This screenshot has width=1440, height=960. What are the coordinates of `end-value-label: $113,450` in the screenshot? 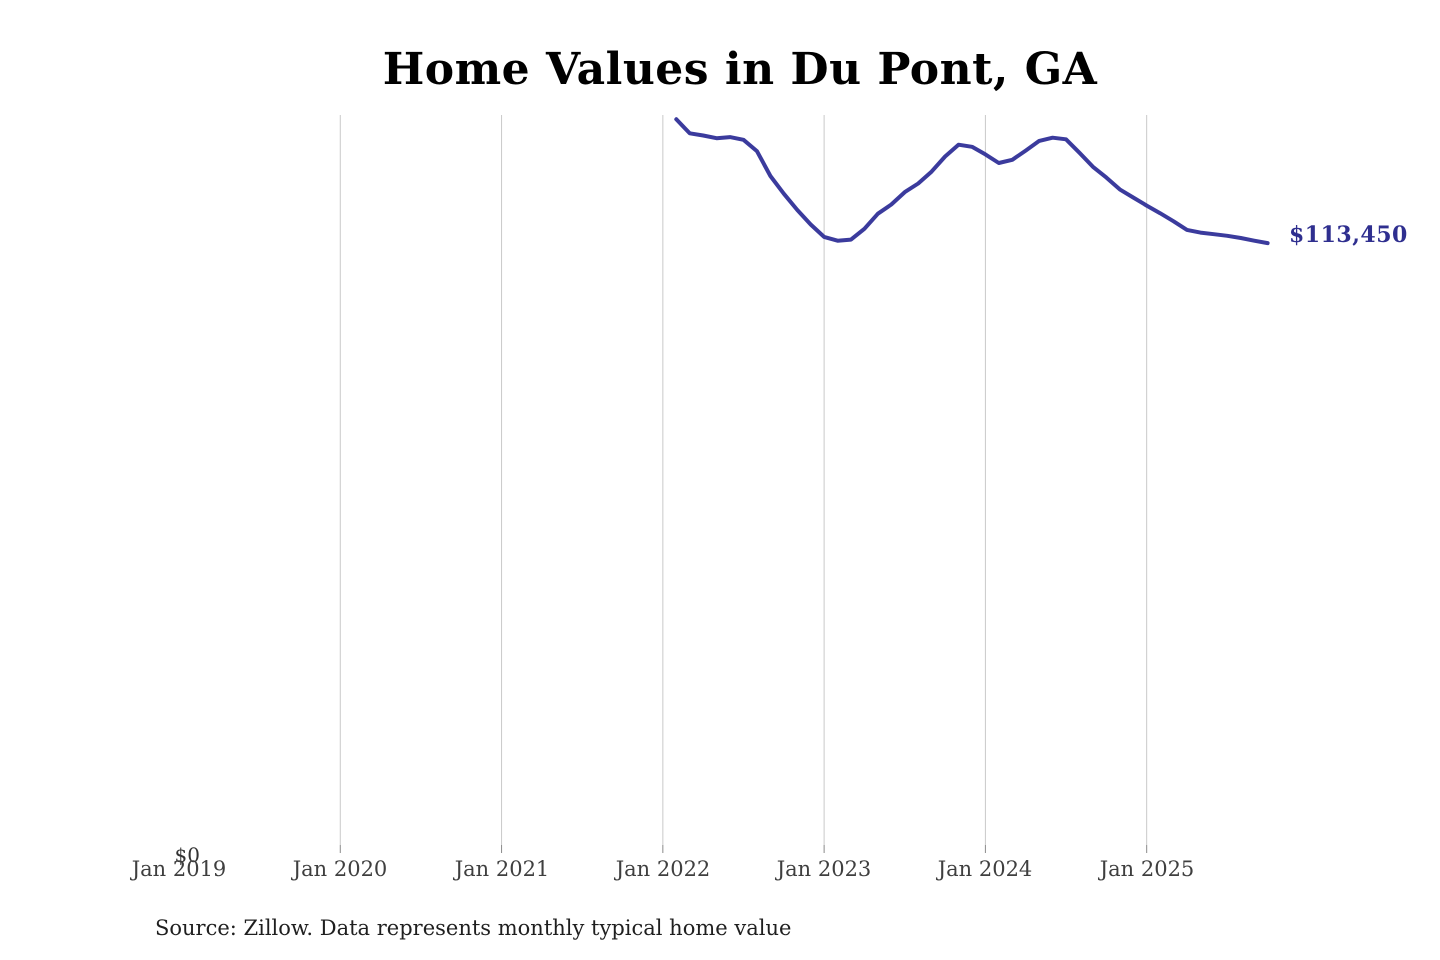 It's located at (1348, 235).